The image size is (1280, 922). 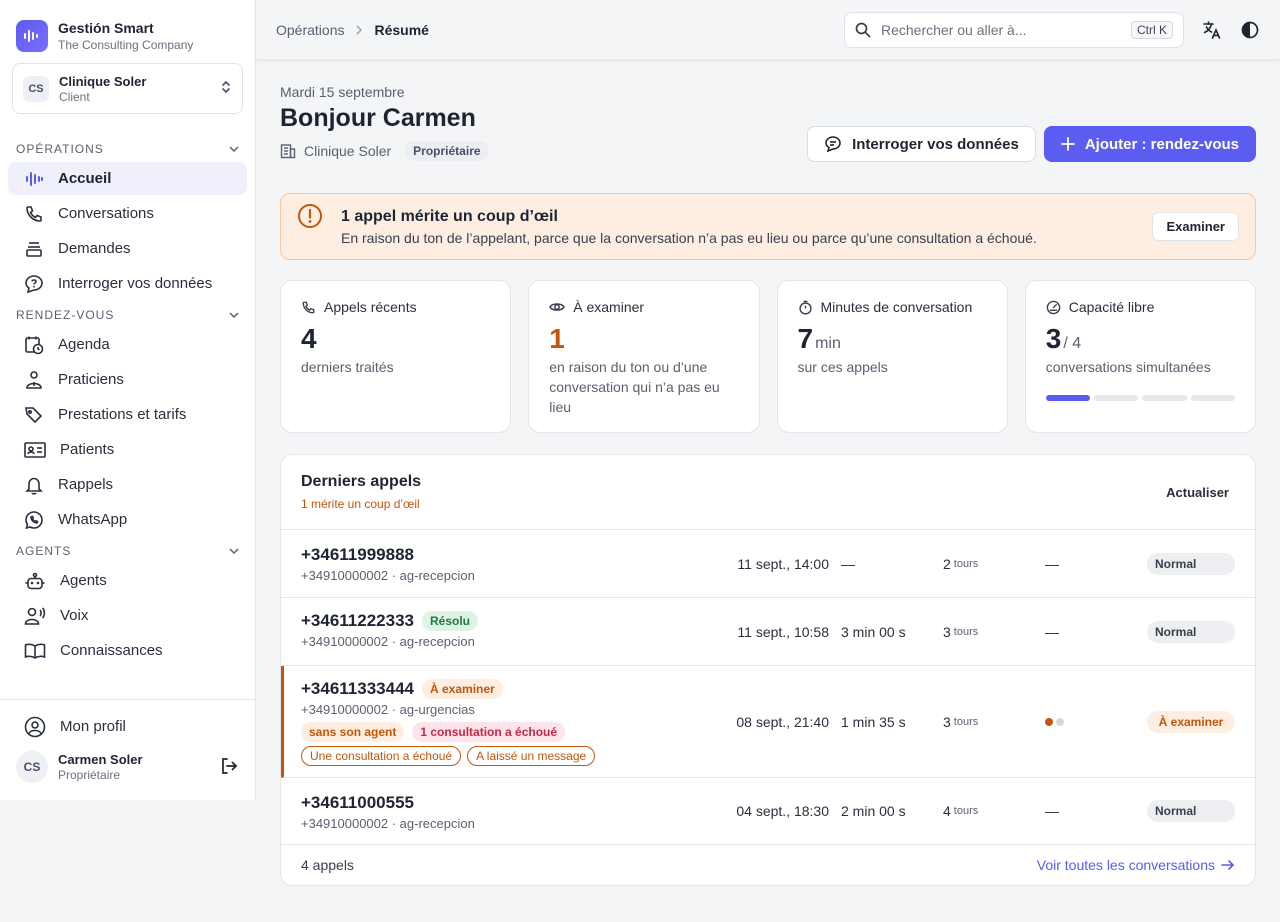 I want to click on sidebar-item-praticiens: Praticiens, so click(x=127, y=379).